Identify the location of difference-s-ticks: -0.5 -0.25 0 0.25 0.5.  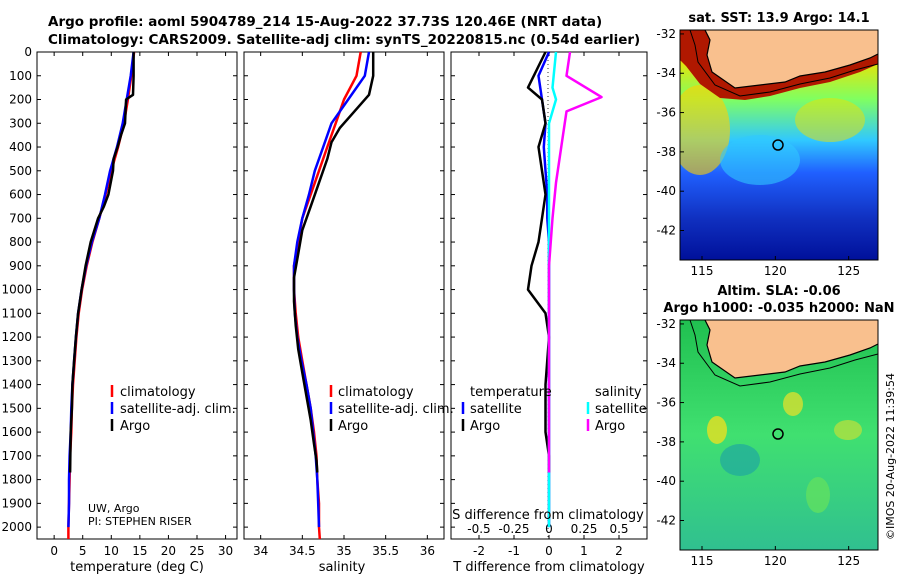
(547, 529).